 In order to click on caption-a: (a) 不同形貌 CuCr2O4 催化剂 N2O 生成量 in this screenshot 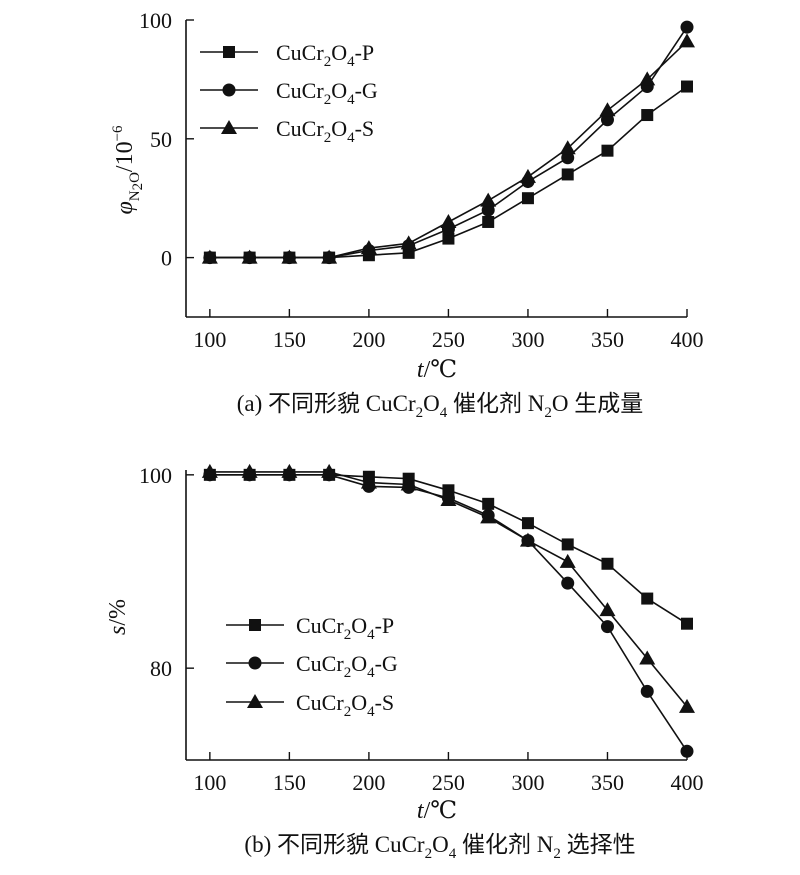, I will do `click(440, 406)`.